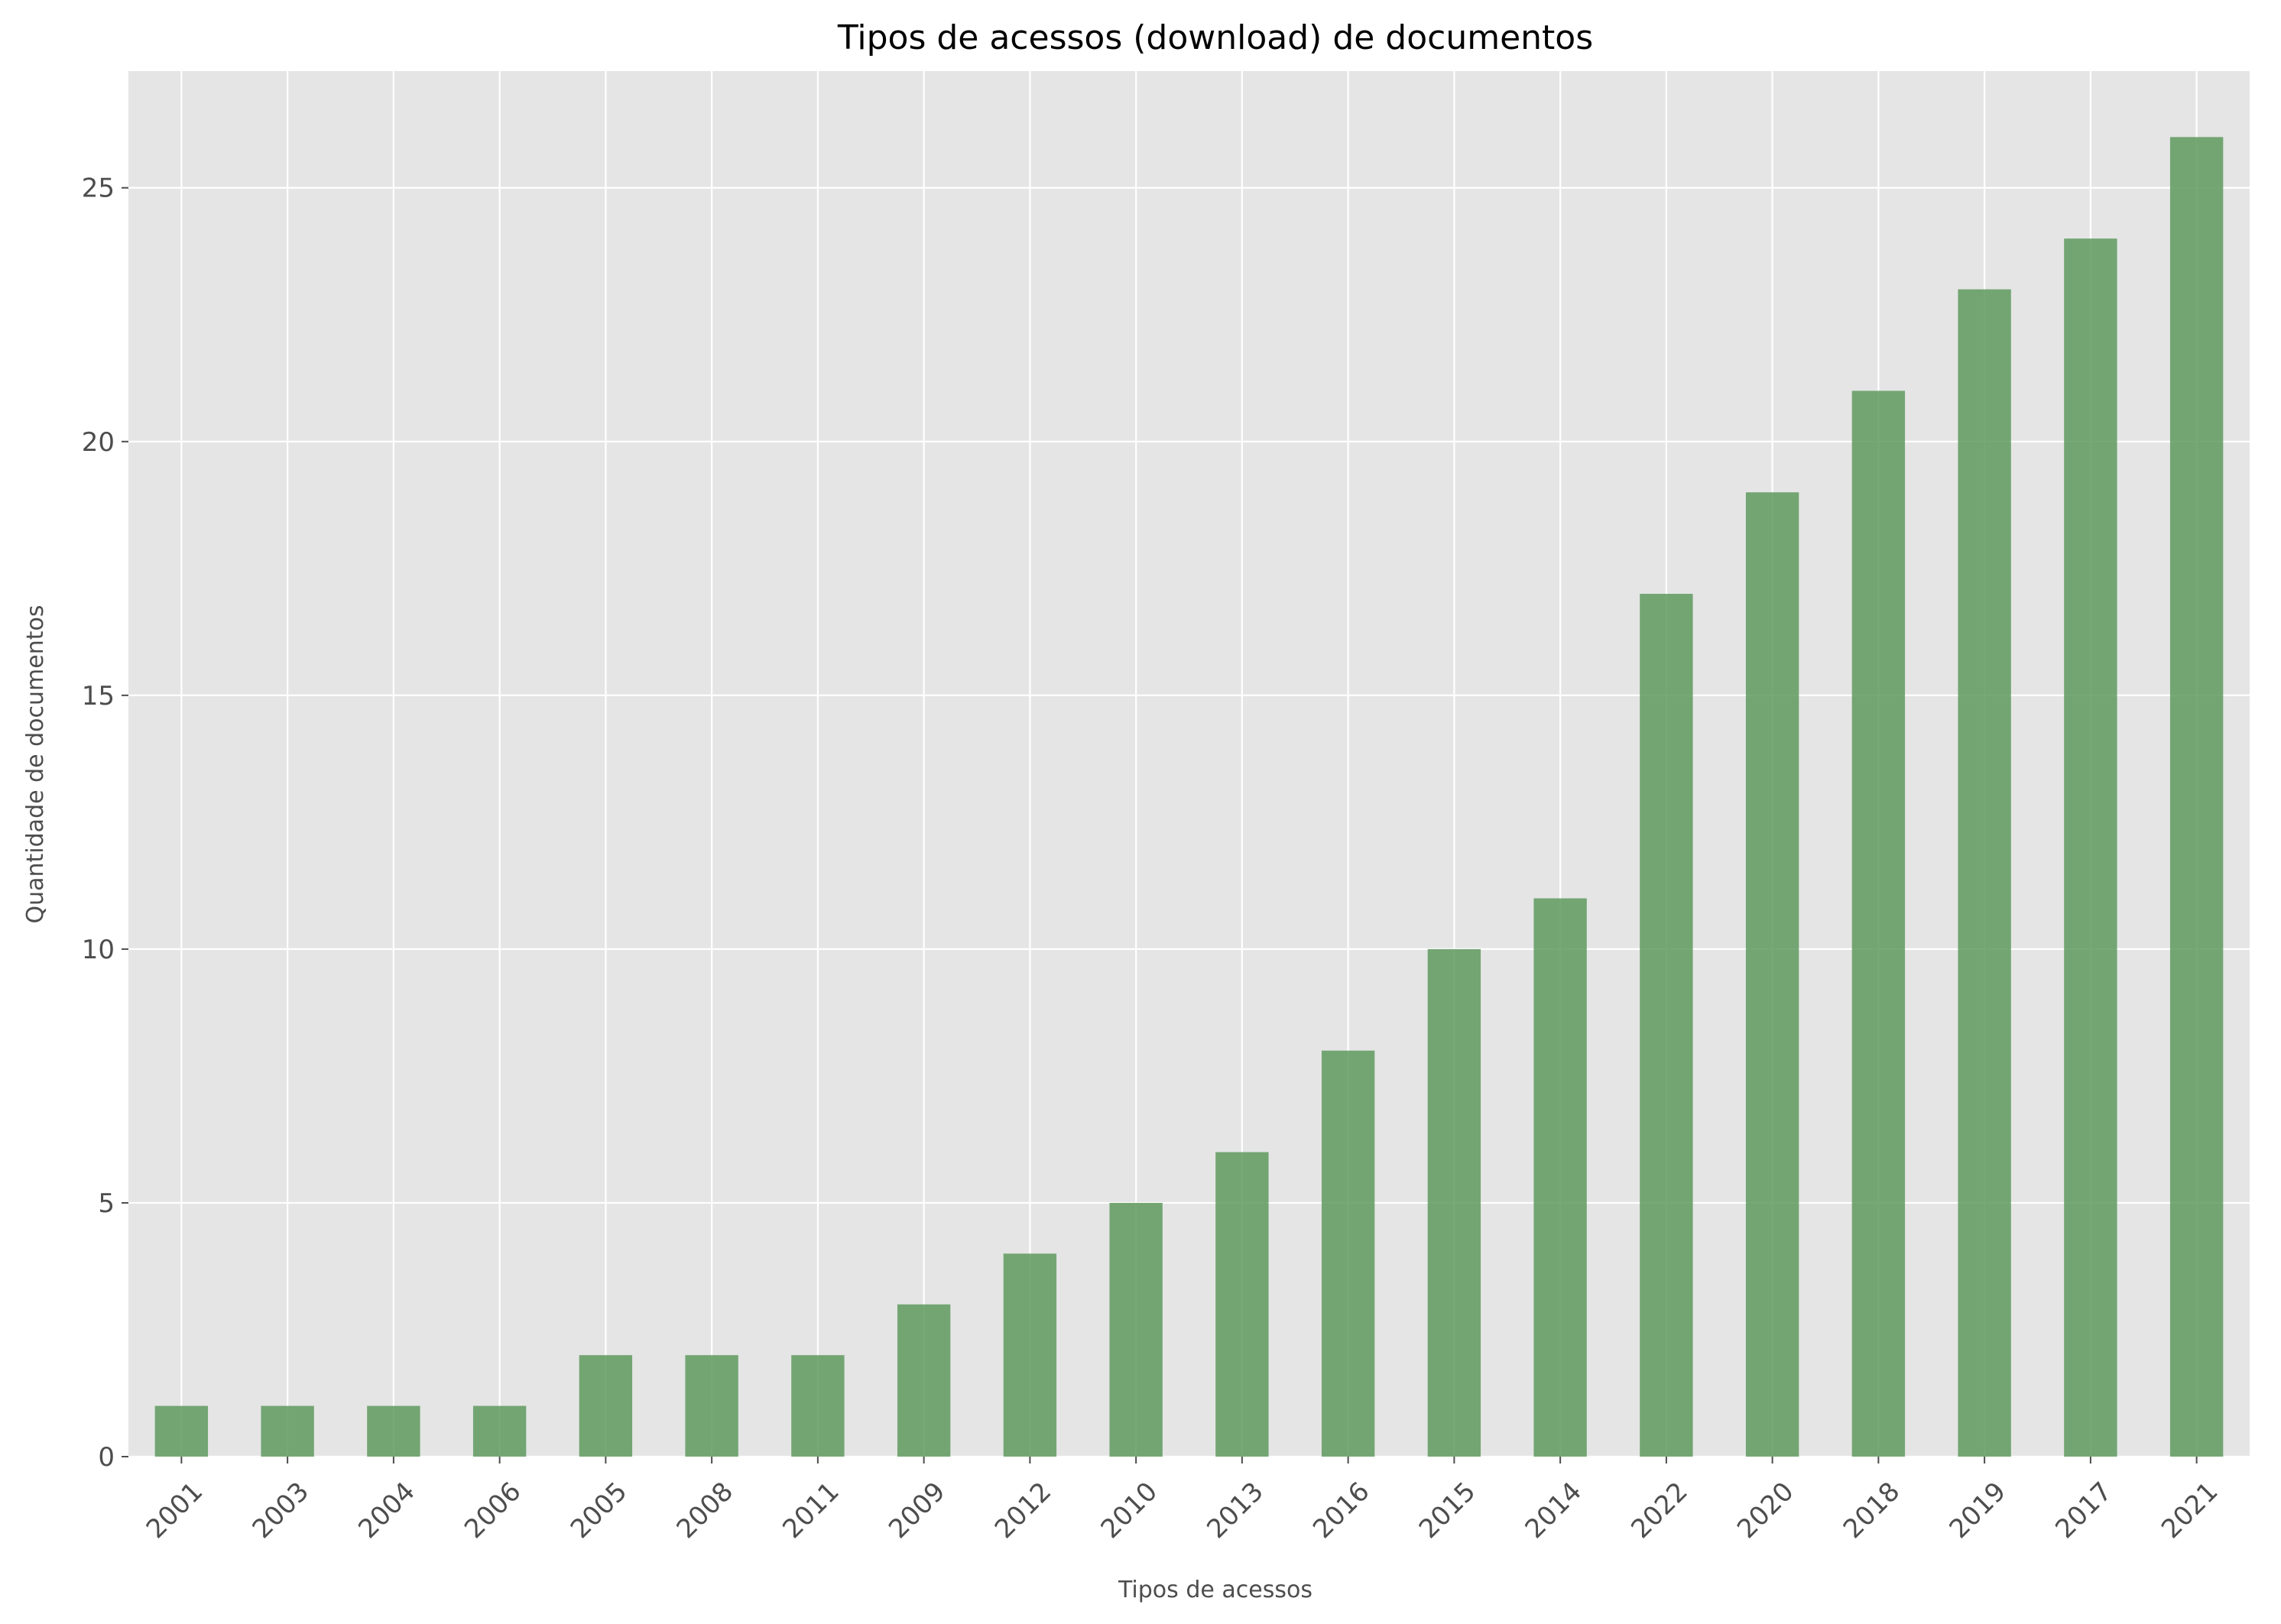  I want to click on x-tick-label: 2012, so click(1023, 1511).